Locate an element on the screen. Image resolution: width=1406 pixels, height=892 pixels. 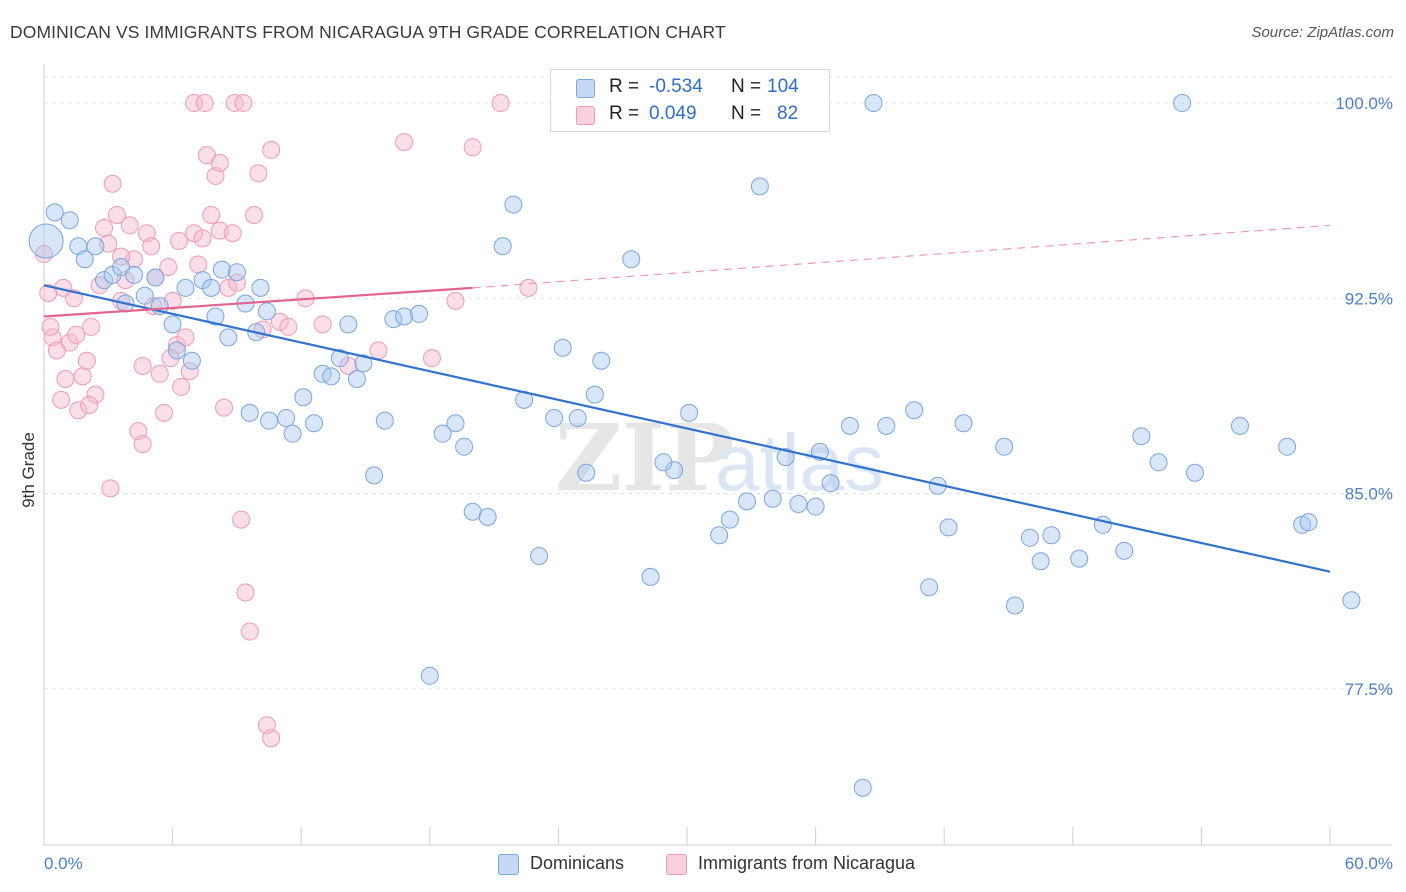
legend-n-value: 104 is located at coordinates (783, 86).